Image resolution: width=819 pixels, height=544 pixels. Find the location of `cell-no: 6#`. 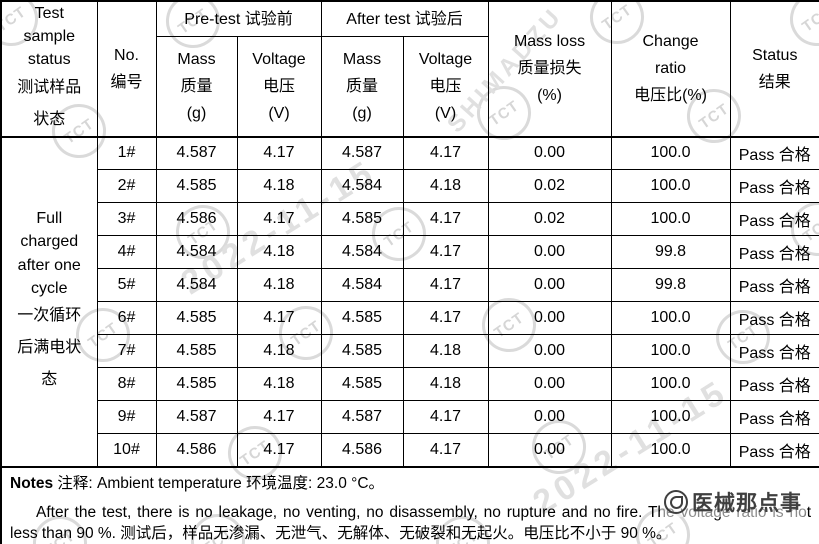

cell-no: 6# is located at coordinates (126, 318).